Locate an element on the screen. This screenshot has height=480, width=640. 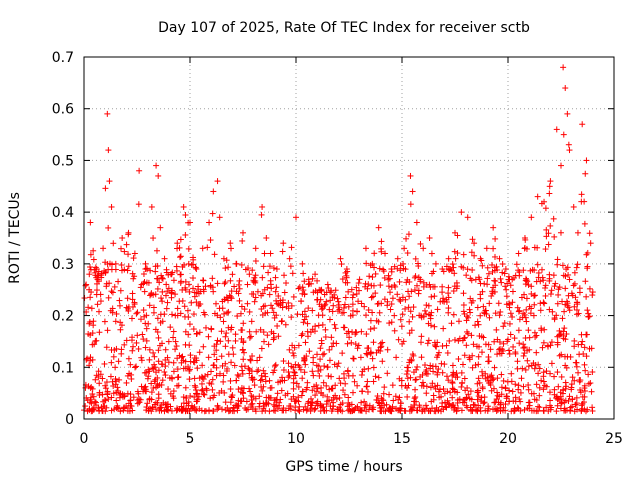
y-tick-label: 0.5 is located at coordinates (63, 161).